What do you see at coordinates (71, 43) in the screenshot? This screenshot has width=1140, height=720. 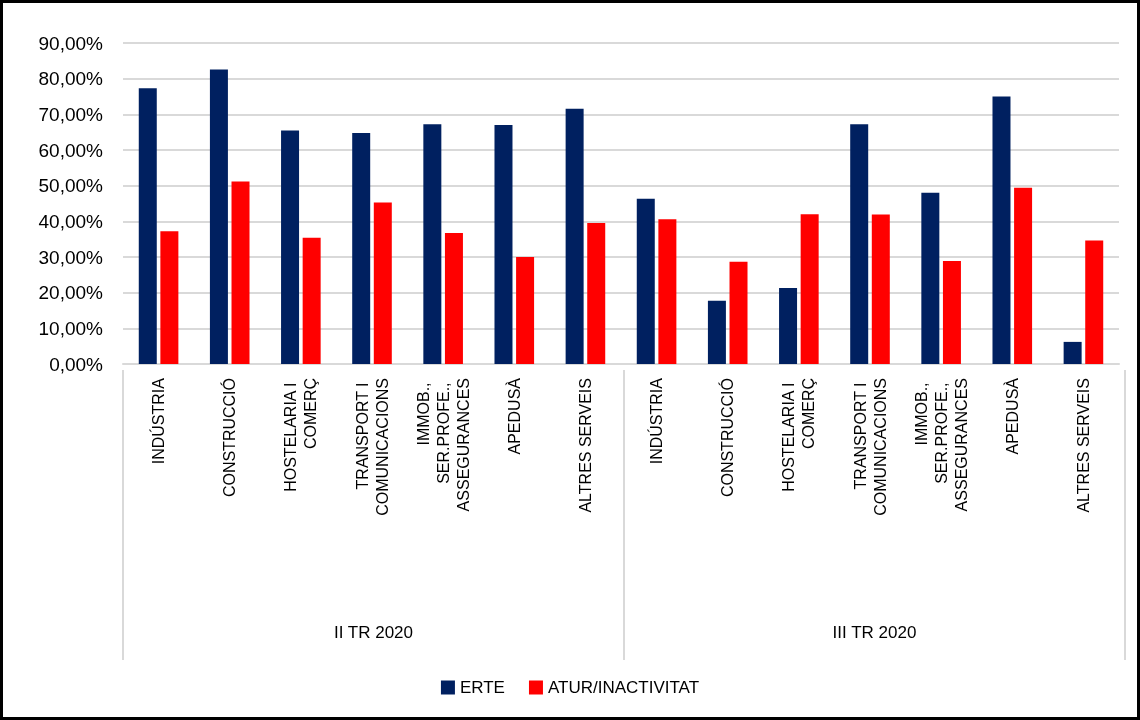 I see `y-tick-label: 90,00%` at bounding box center [71, 43].